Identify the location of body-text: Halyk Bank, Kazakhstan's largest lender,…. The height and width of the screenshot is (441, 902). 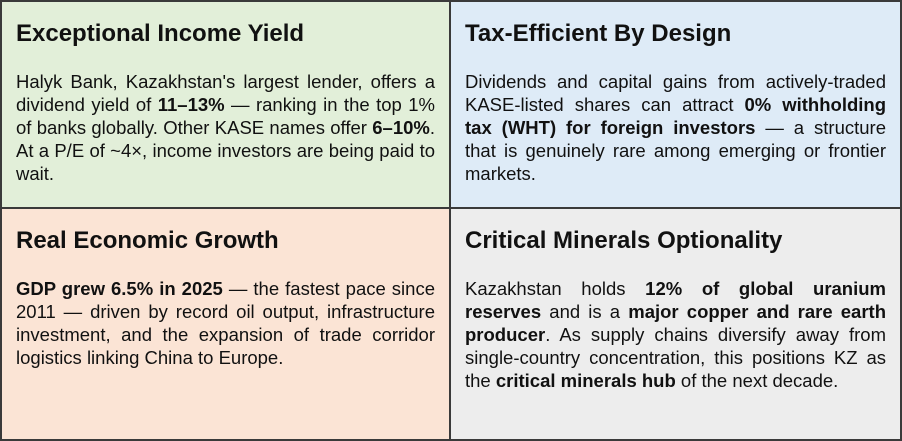
(225, 93).